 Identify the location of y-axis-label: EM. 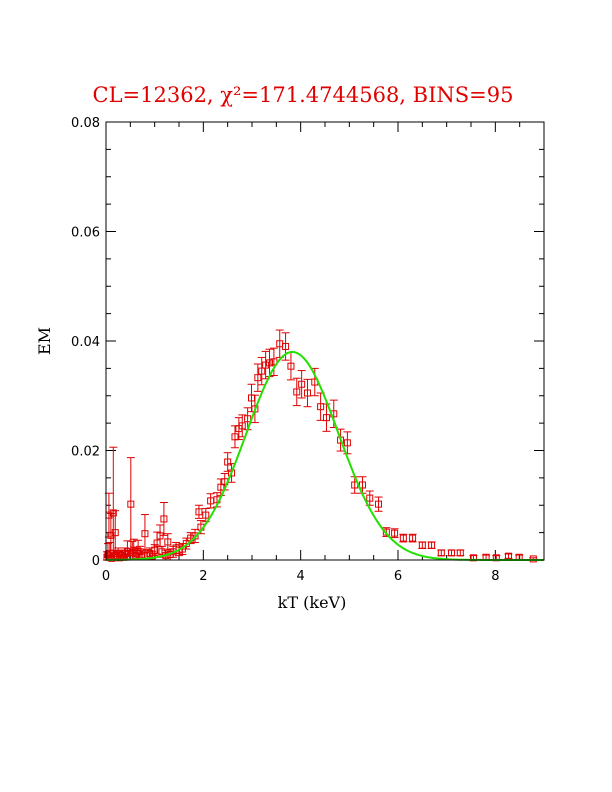
(44, 341).